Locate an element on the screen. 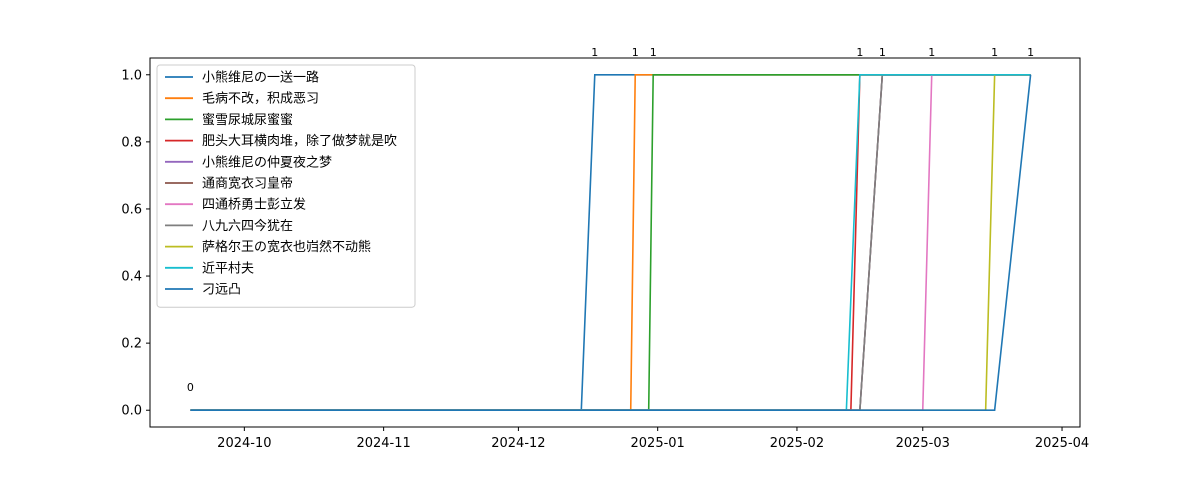 The height and width of the screenshot is (480, 1200). legend-item: 近平村夫 is located at coordinates (209, 268).